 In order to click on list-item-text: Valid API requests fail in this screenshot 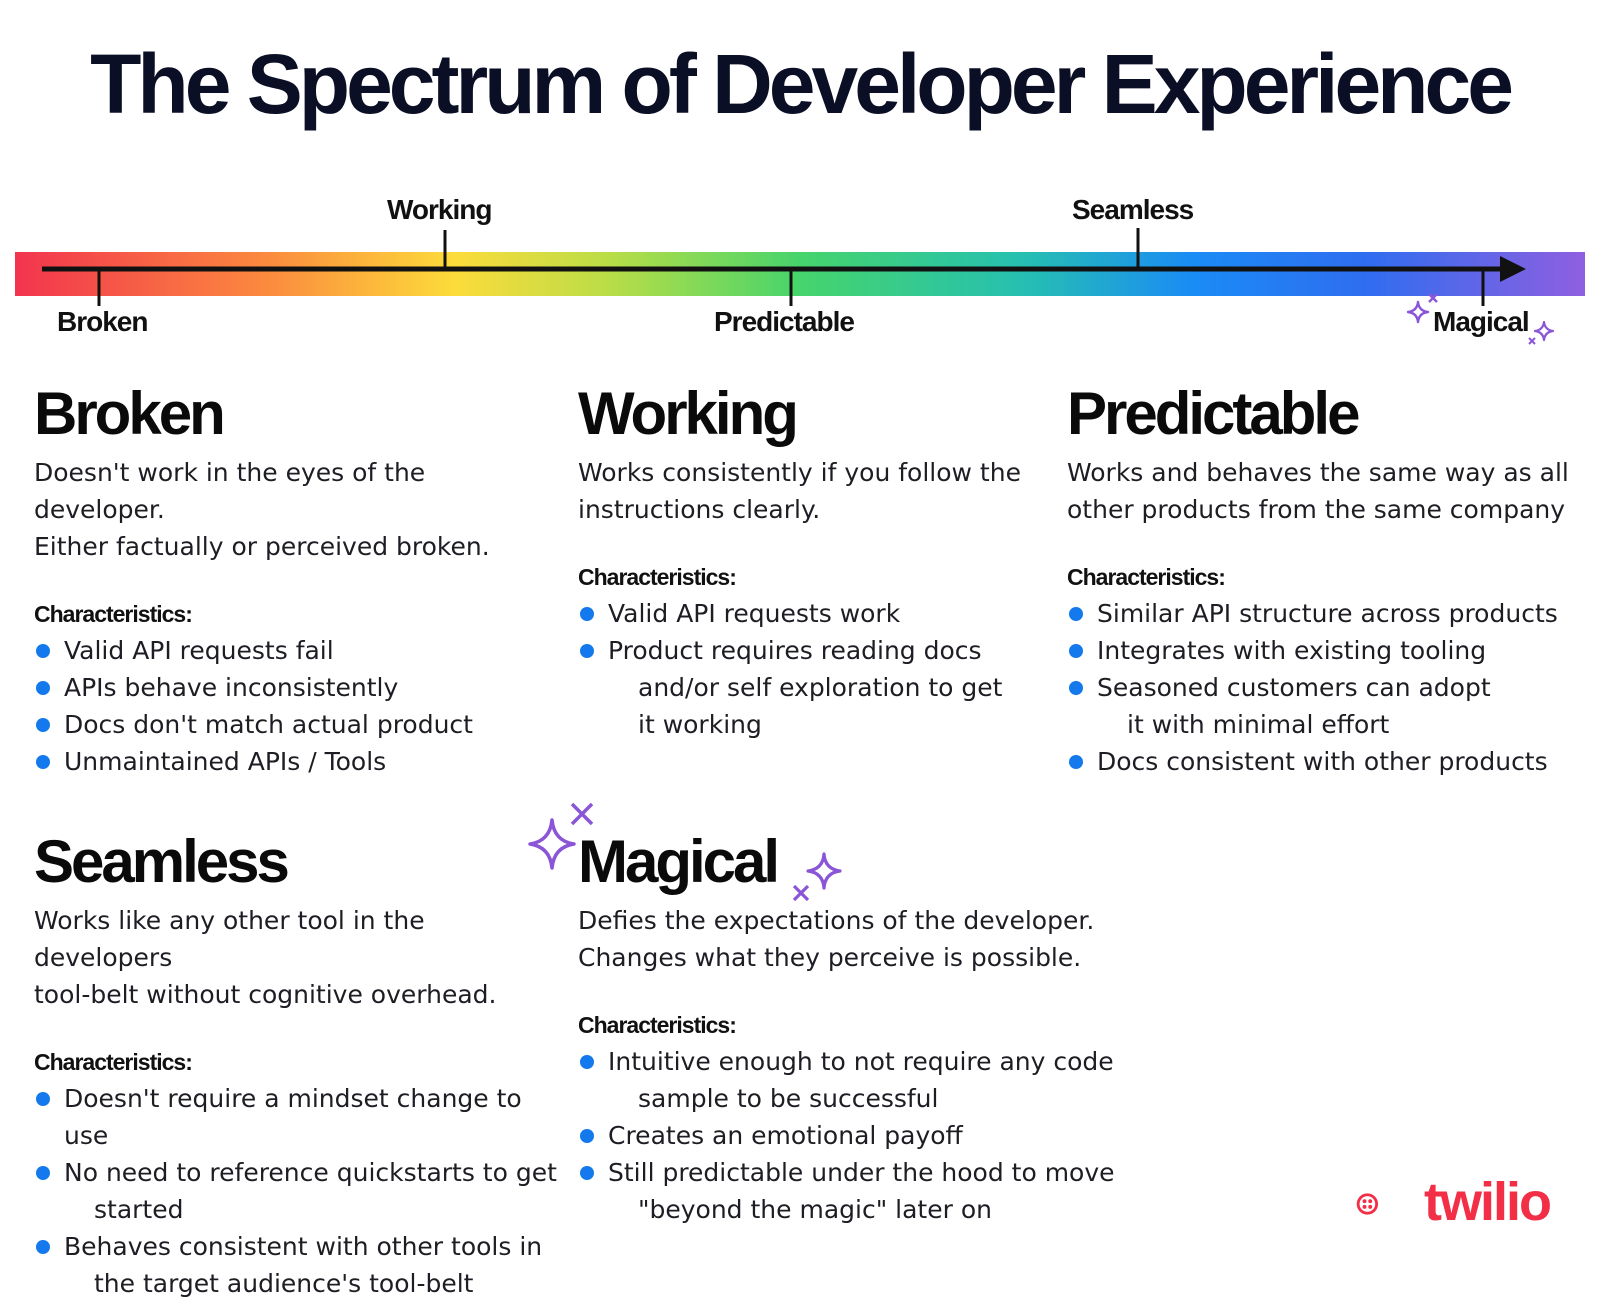, I will do `click(199, 650)`.